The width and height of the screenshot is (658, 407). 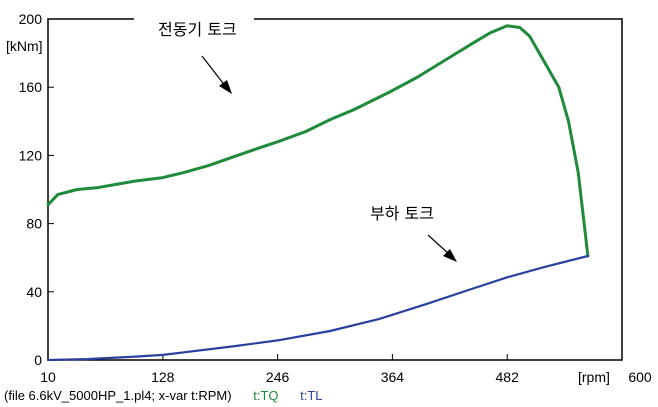 I want to click on y-tick-label: 120, so click(x=31, y=155).